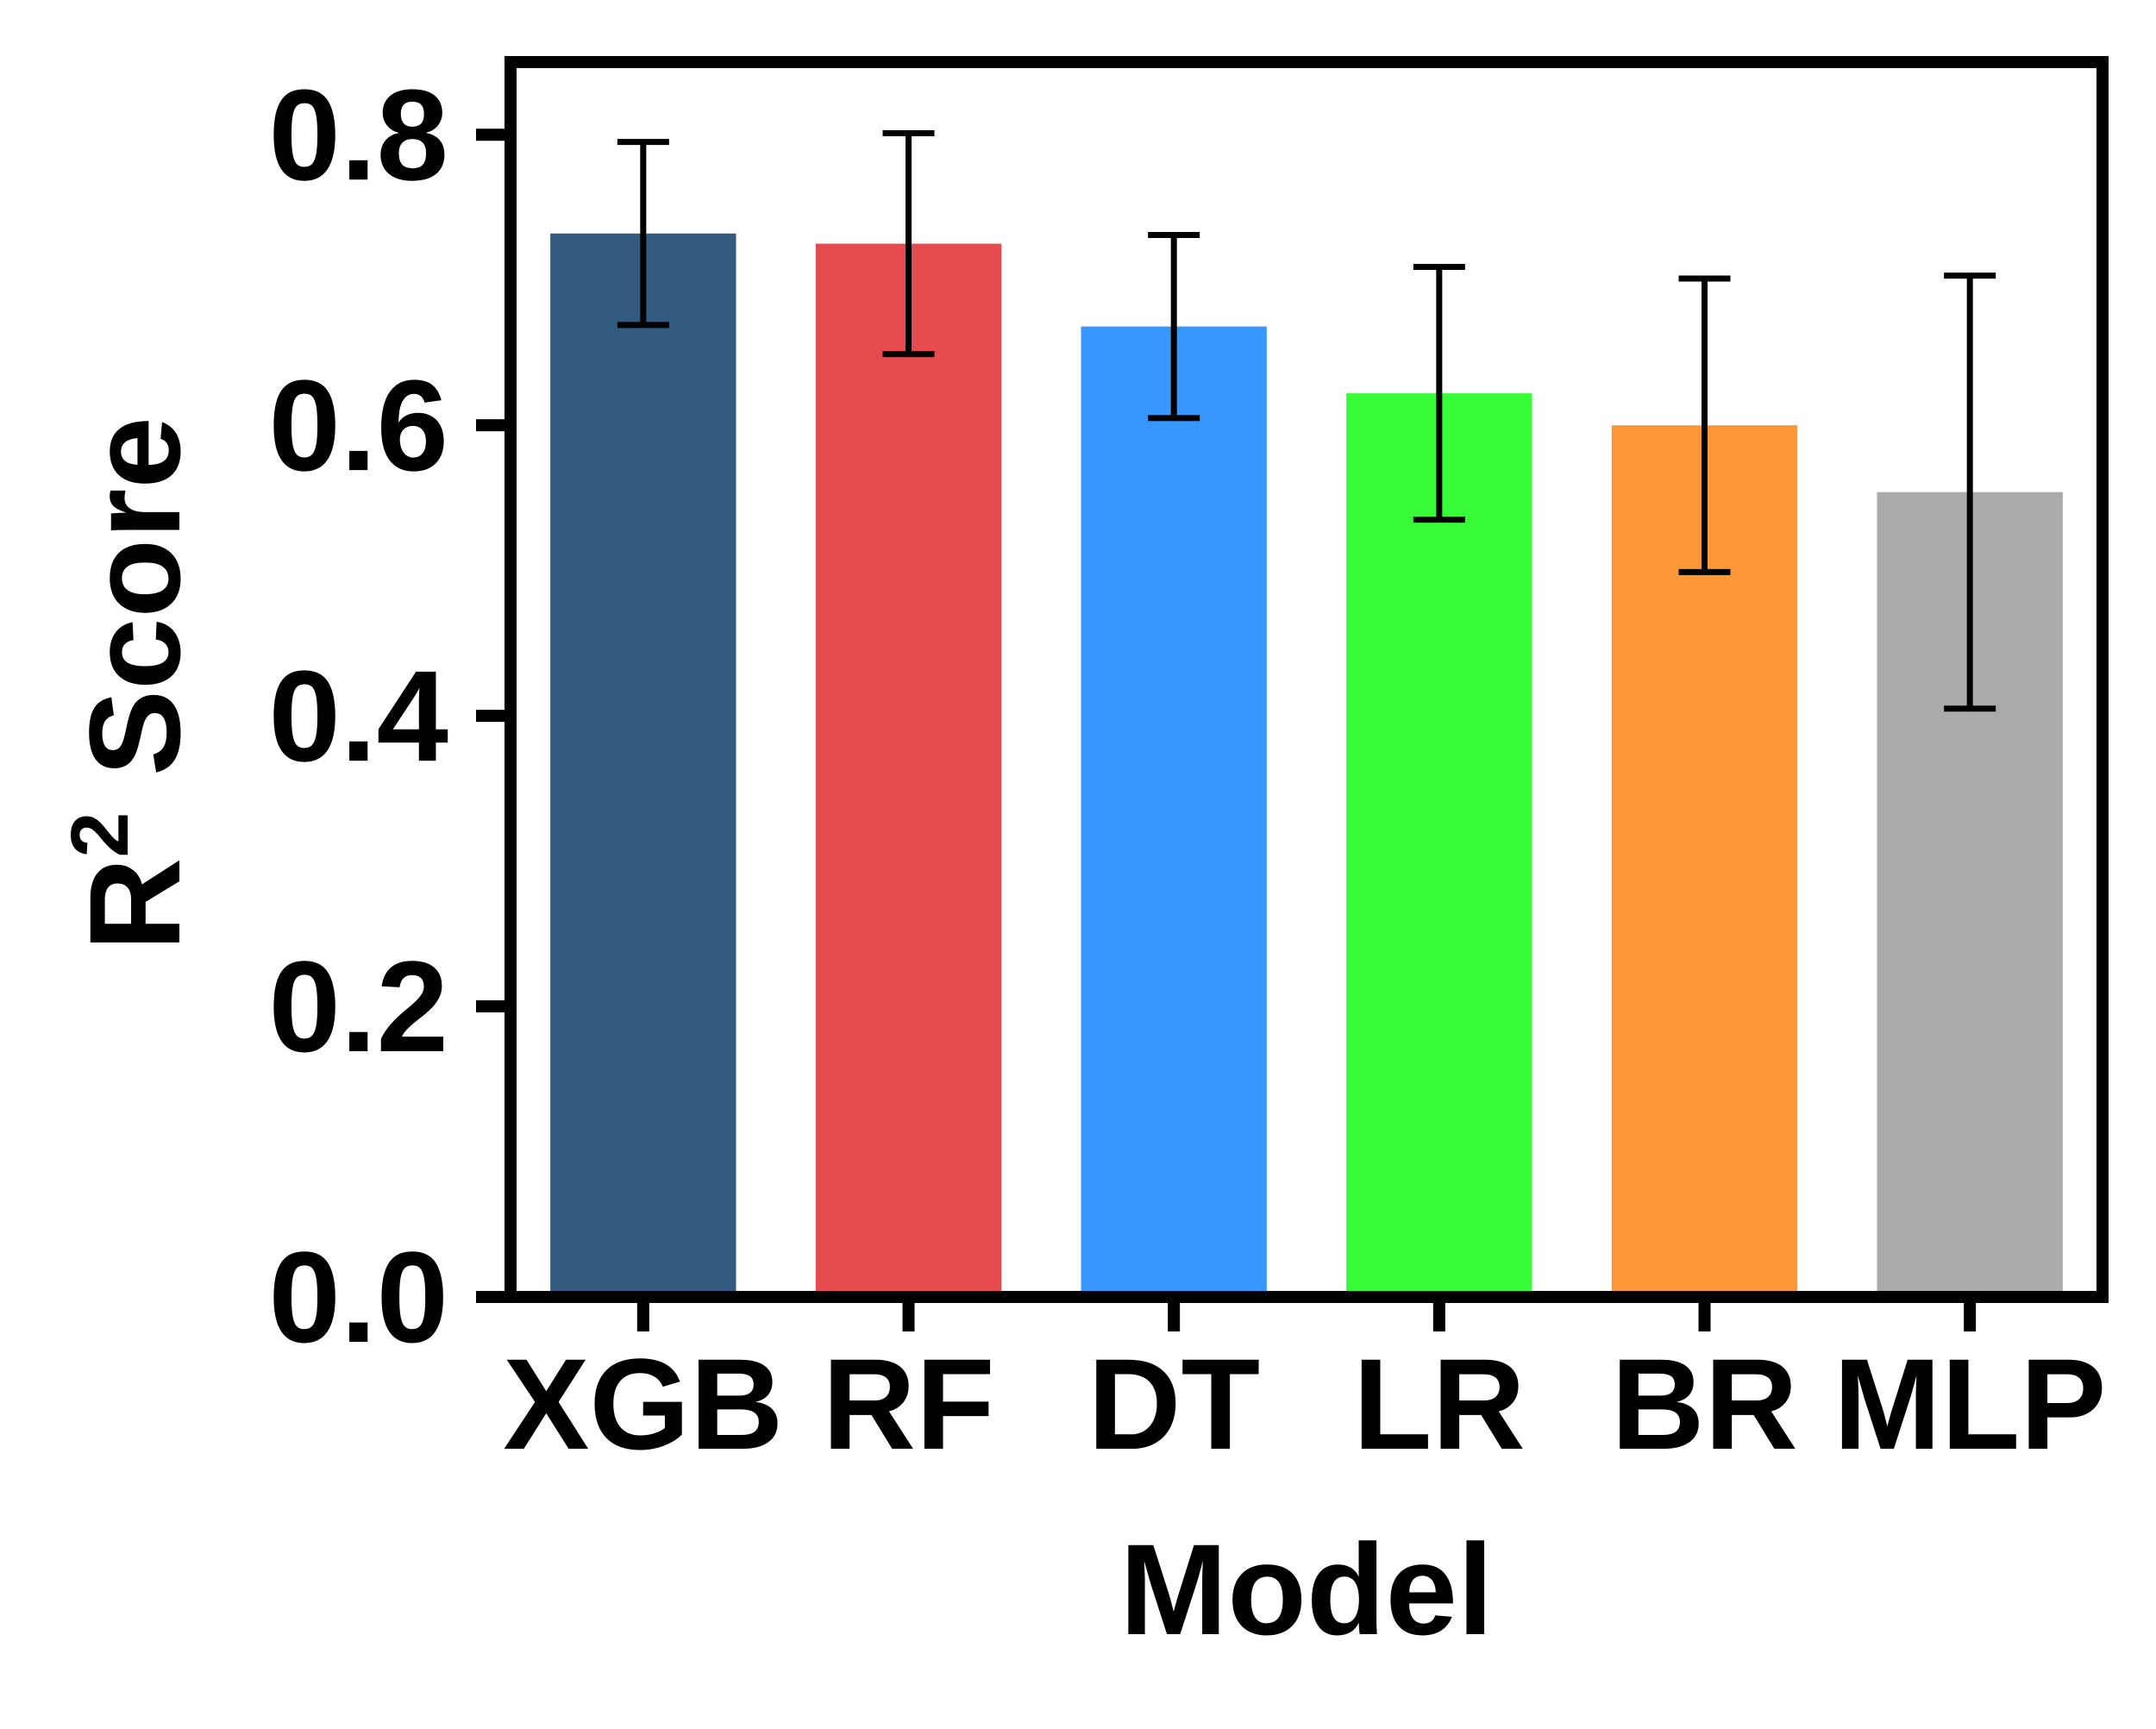 The image size is (2156, 1729). I want to click on error-bar-br, so click(1704, 425).